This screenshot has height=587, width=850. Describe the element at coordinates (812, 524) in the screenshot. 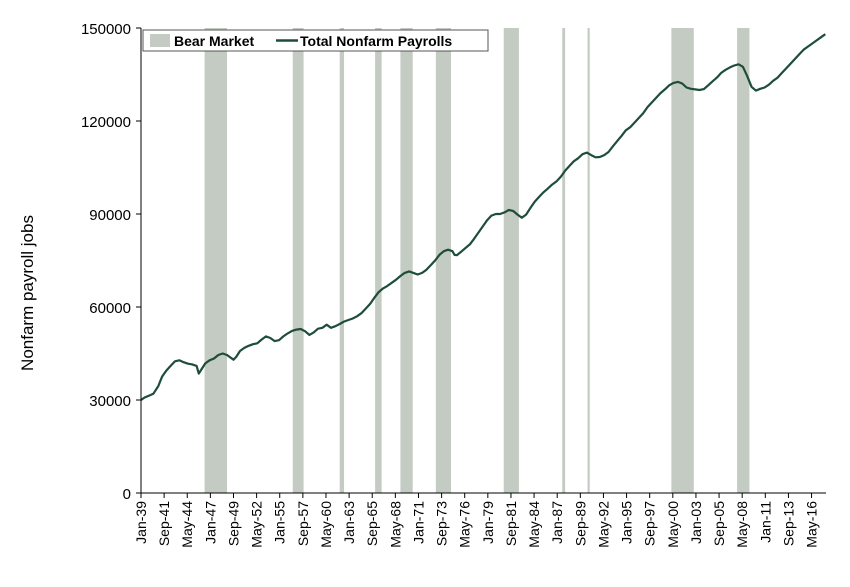

I see `x-tick-label: May-16` at that location.